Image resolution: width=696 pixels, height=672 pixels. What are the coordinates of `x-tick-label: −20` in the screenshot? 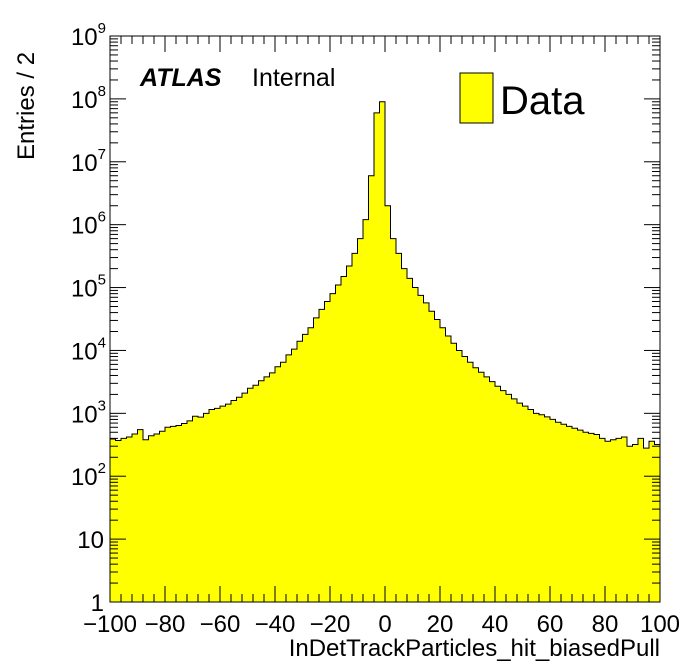 It's located at (330, 624).